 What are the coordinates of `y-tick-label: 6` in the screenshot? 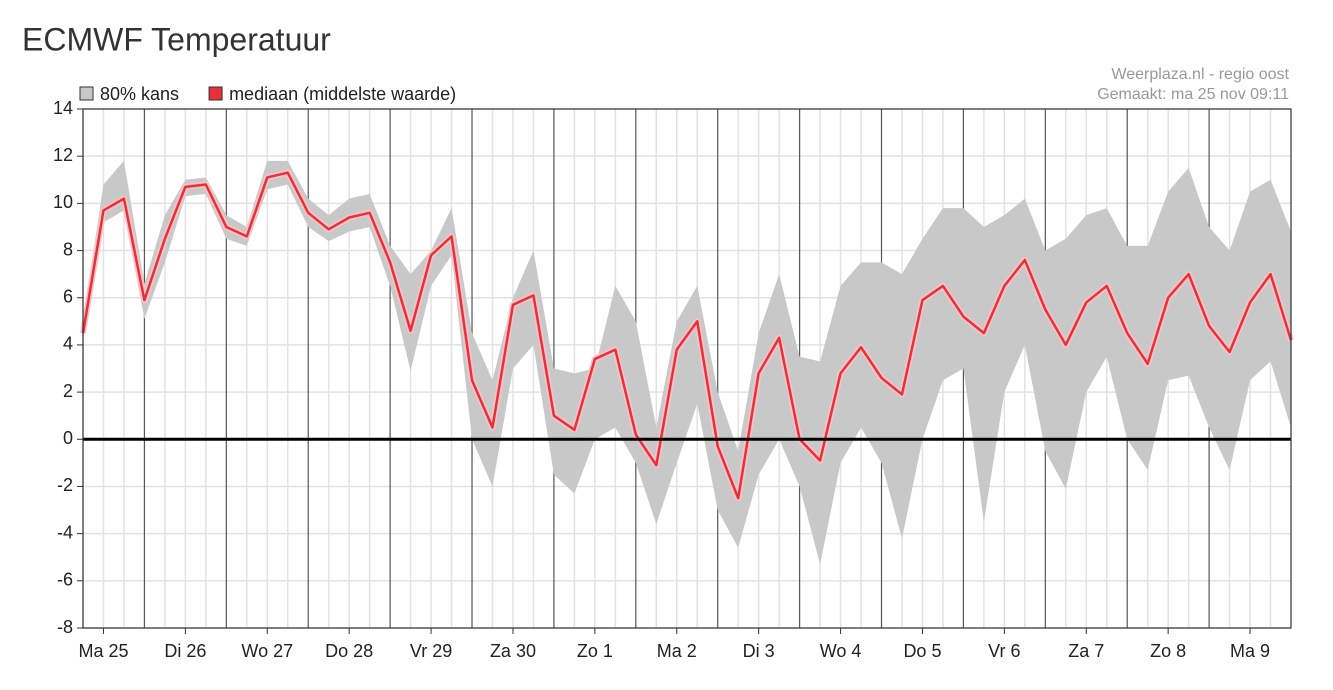 It's located at (68, 296).